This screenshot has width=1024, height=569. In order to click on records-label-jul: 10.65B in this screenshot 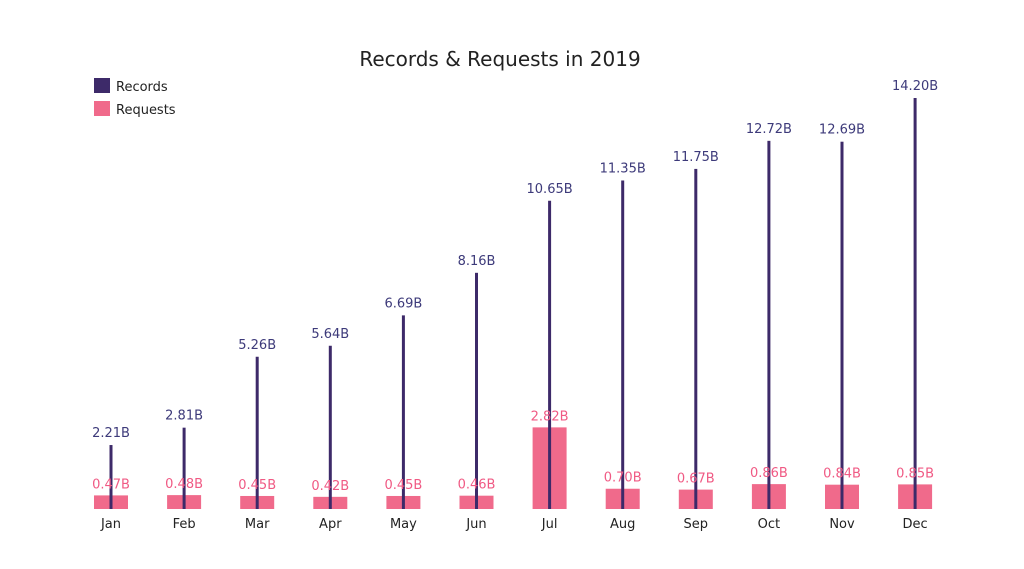, I will do `click(550, 189)`.